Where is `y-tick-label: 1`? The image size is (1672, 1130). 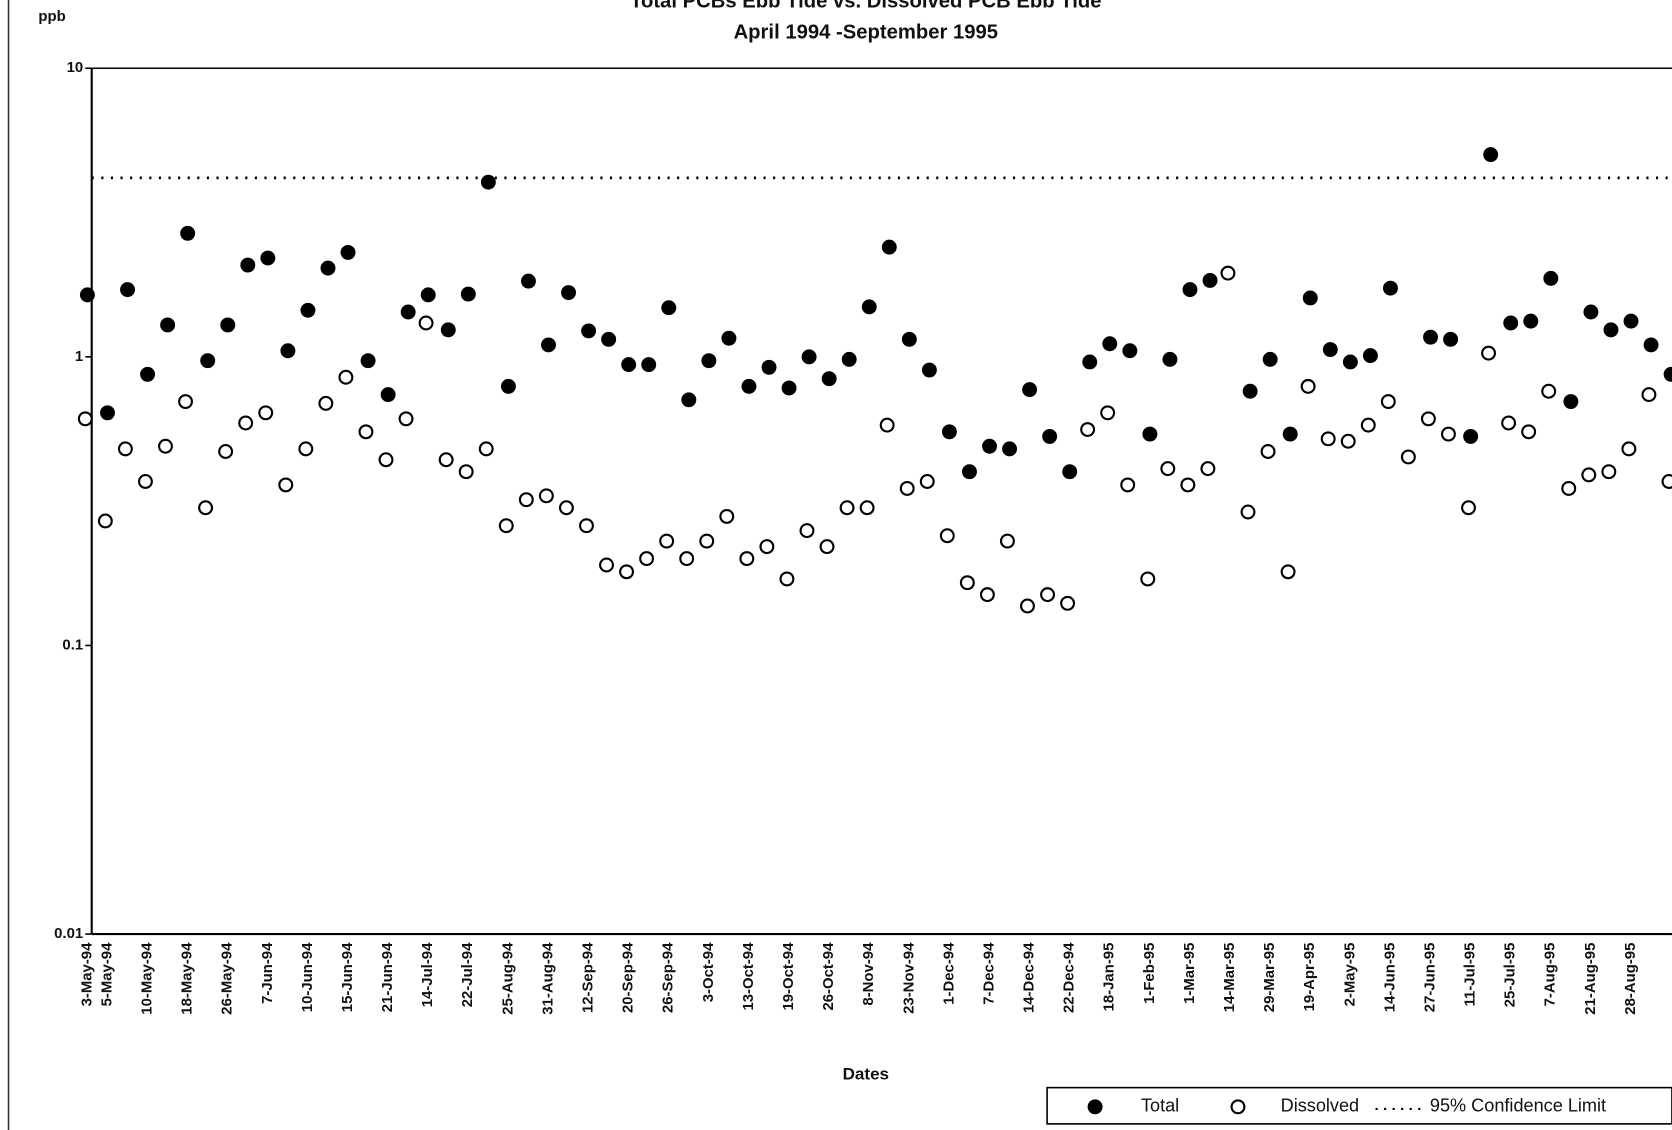 y-tick-label: 1 is located at coordinates (79, 356).